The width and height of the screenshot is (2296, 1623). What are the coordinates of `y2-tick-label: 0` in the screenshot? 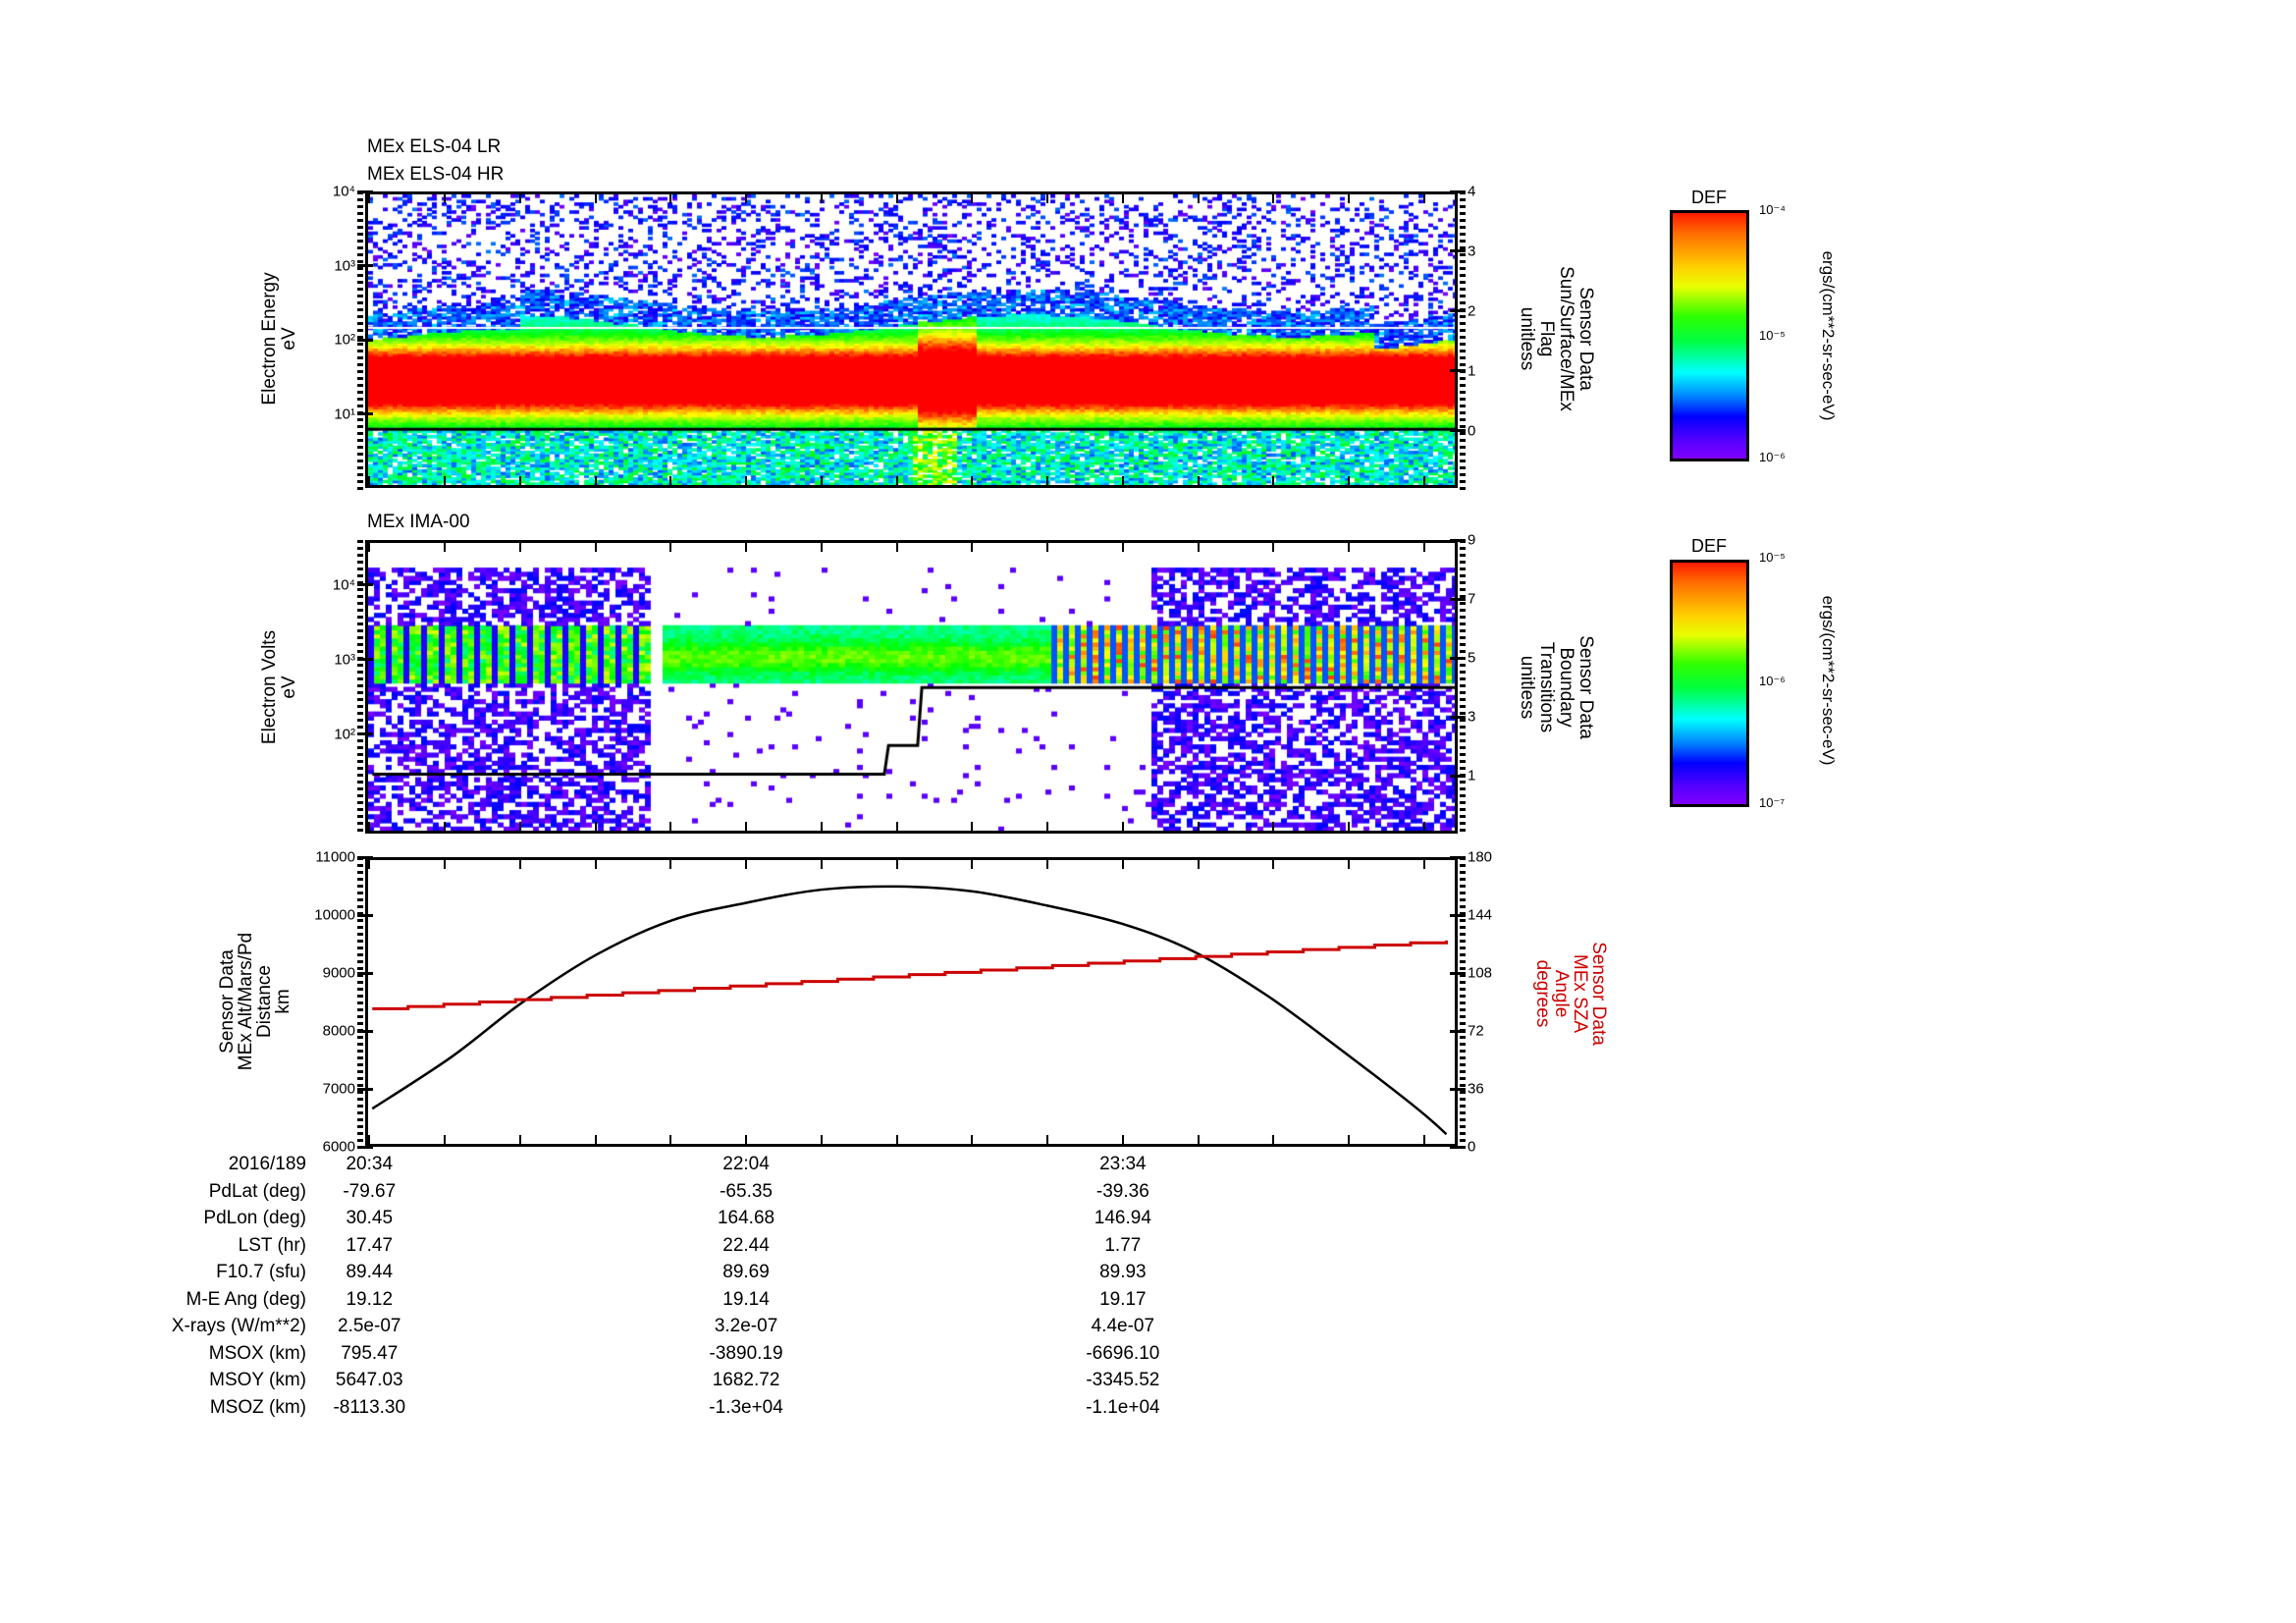 It's located at (1472, 431).